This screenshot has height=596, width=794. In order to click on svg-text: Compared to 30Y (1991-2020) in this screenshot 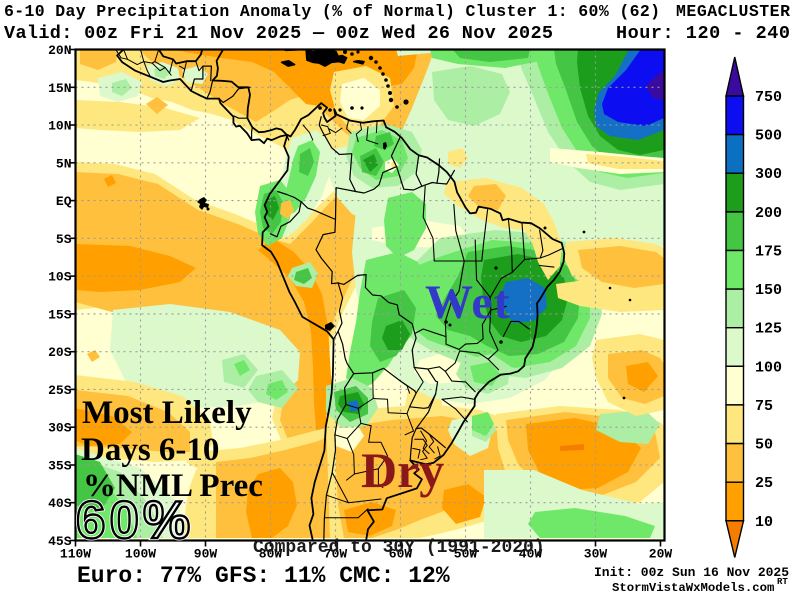, I will do `click(399, 548)`.